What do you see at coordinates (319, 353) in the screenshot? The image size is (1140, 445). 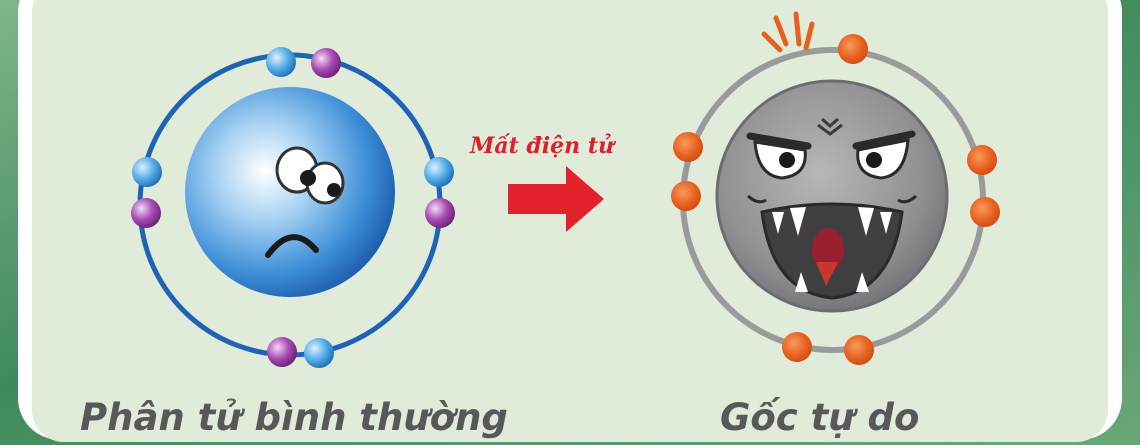 I see `electron-blue-bottom` at bounding box center [319, 353].